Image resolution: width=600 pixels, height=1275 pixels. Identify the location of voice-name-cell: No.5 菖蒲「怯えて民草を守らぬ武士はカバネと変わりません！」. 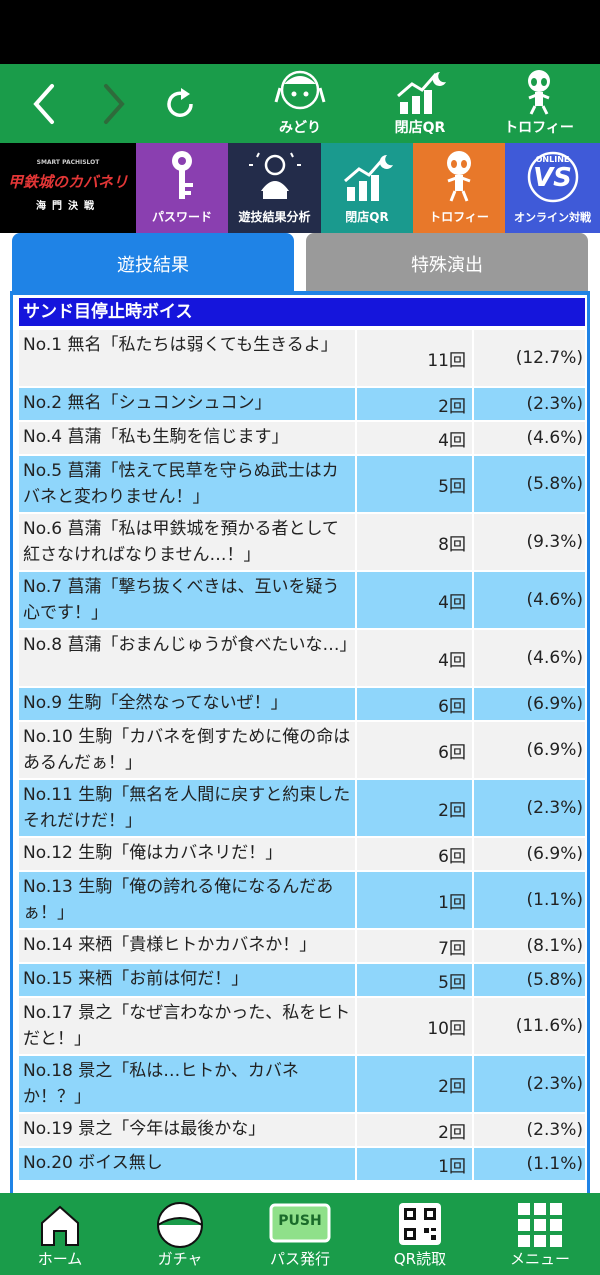
(188, 484).